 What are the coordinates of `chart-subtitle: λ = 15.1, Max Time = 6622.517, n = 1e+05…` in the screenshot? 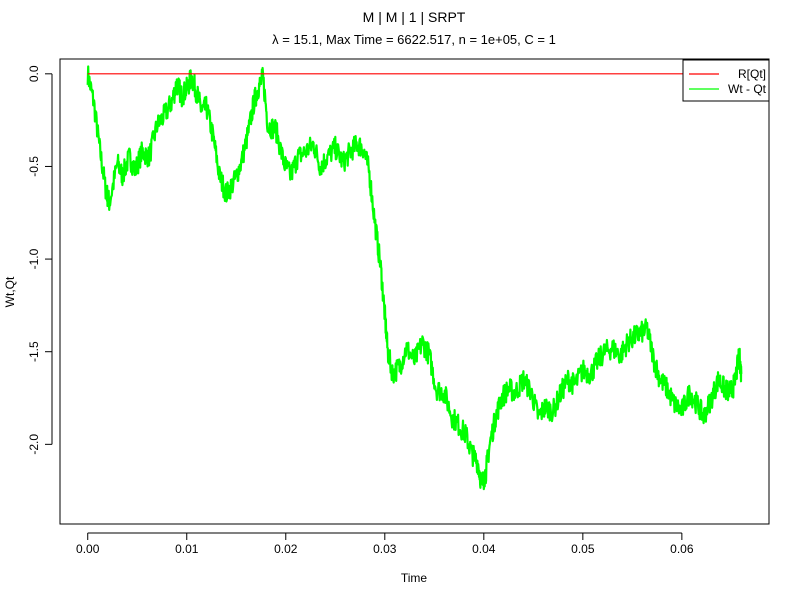 It's located at (414, 39).